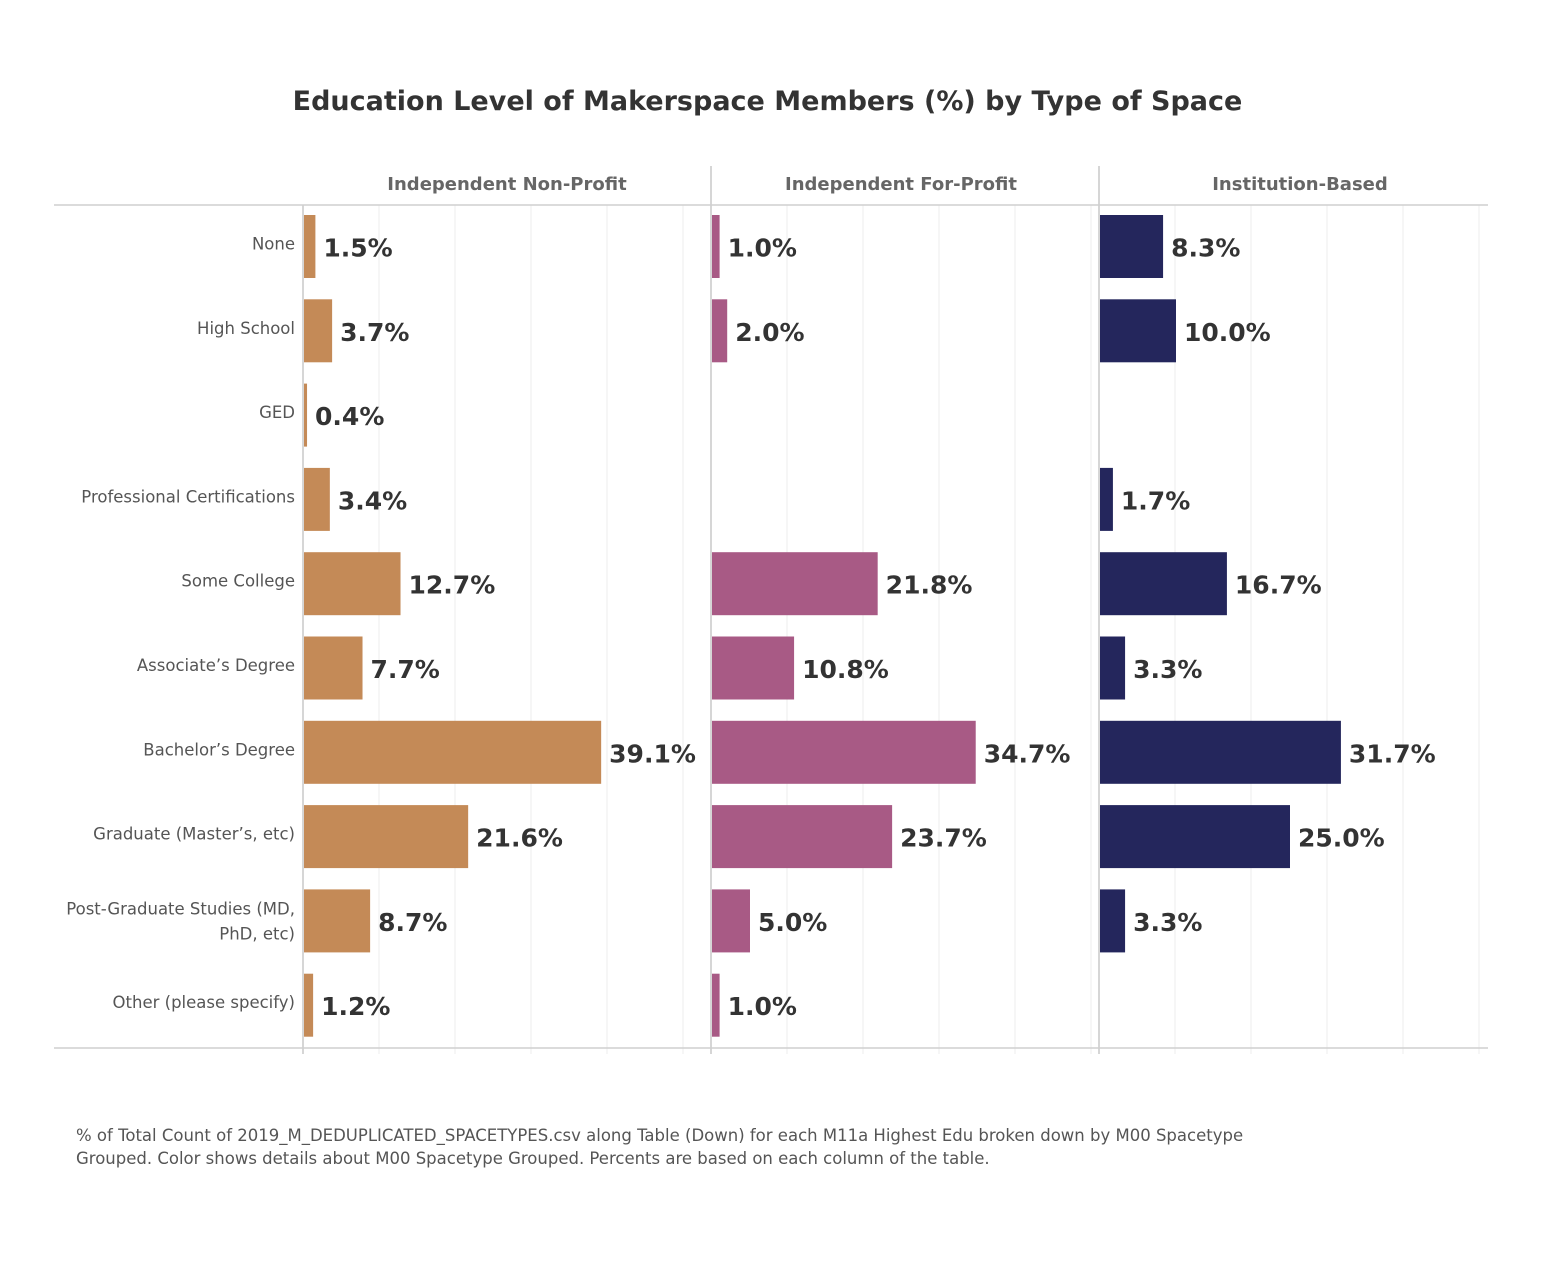 The image size is (1560, 1276). Describe the element at coordinates (1278, 585) in the screenshot. I see `data-label: 16.7%` at that location.